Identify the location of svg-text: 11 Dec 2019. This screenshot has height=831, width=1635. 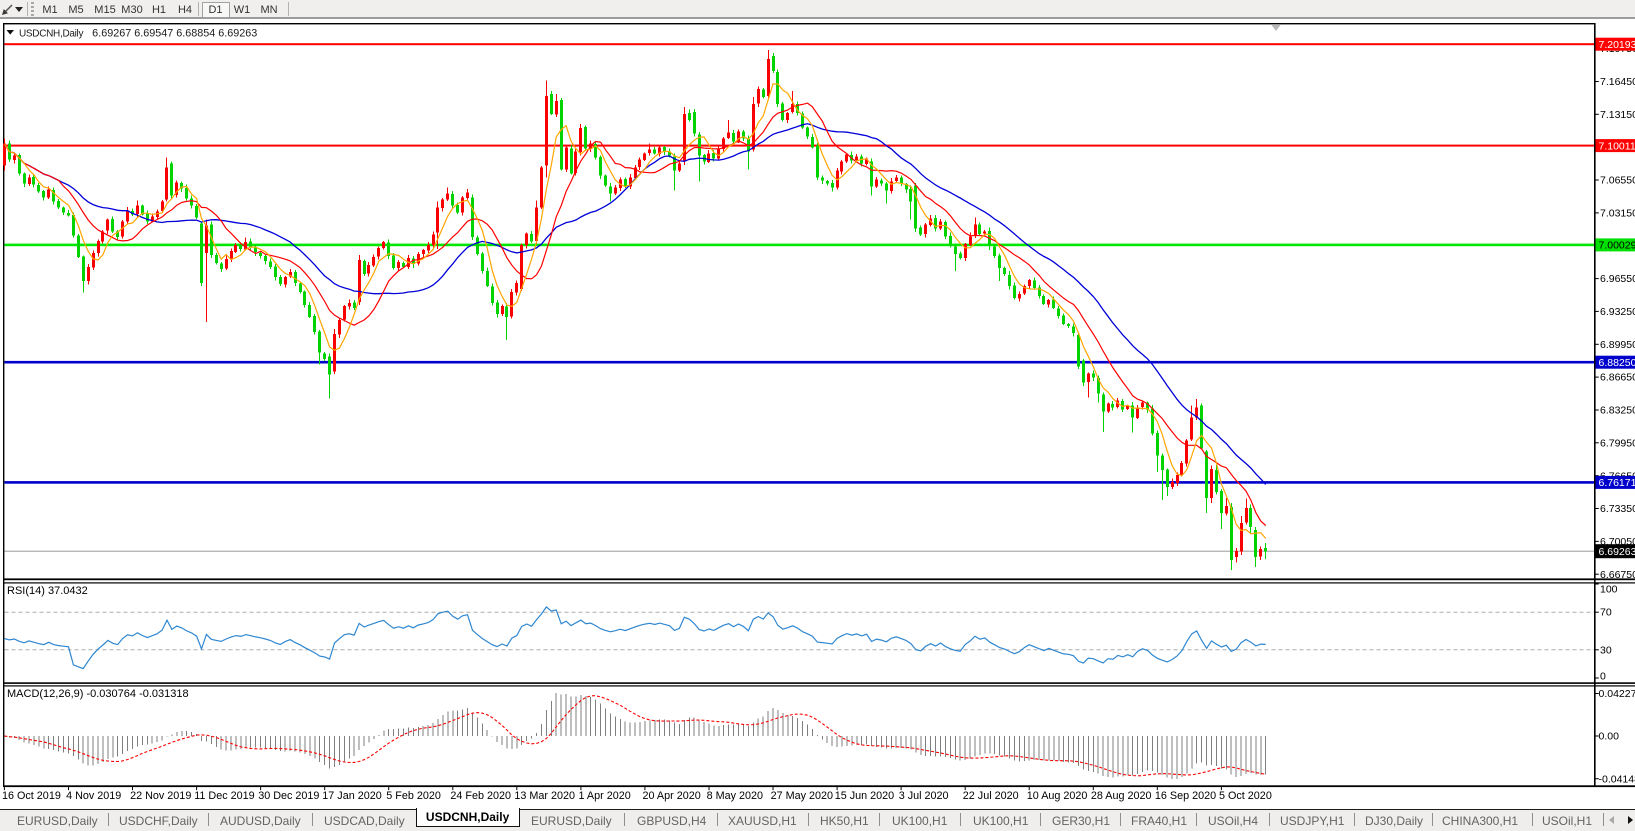
(224, 796).